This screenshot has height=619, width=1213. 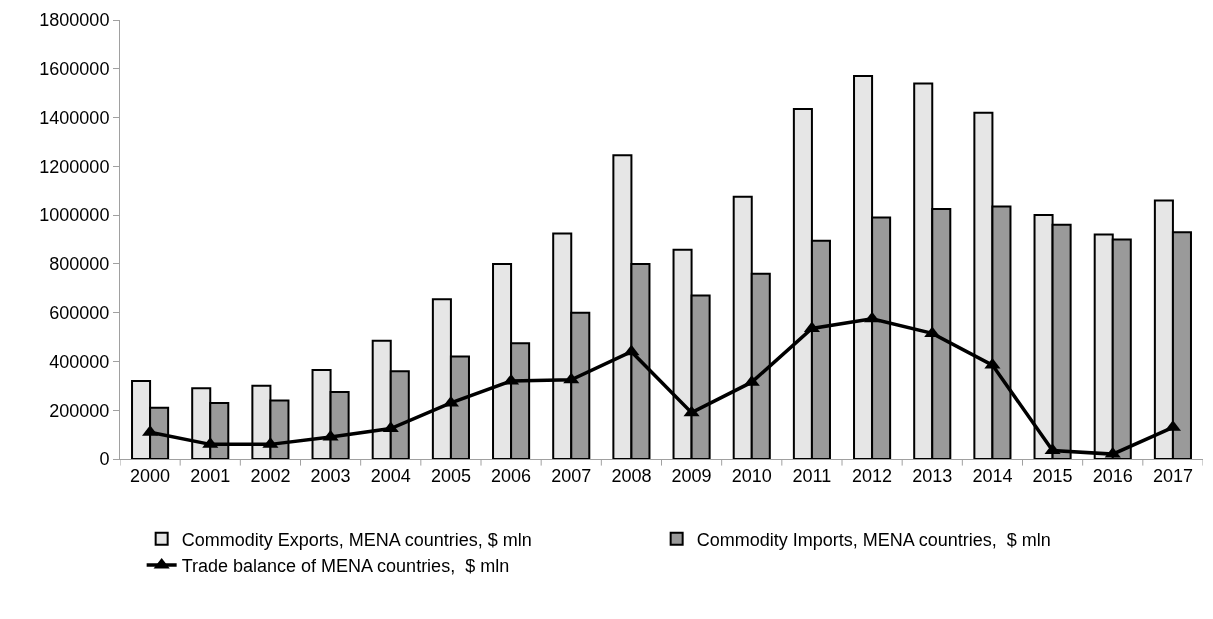 I want to click on x-tick-label: 2008, so click(x=631, y=475).